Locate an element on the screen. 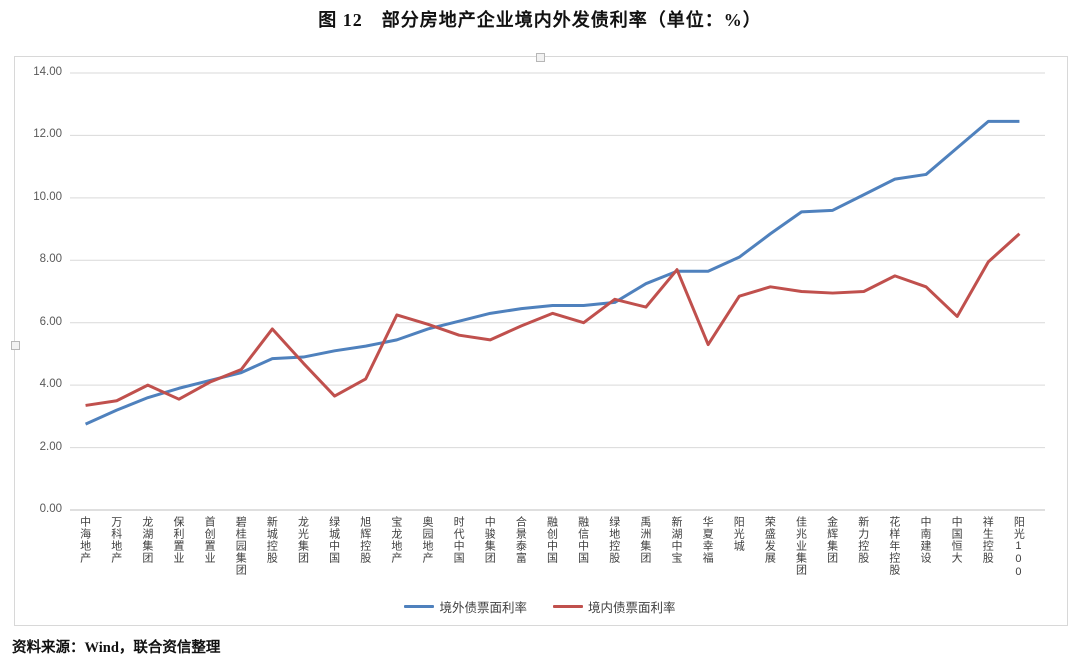 This screenshot has width=1080, height=665. y-axis-tick-label: 4.00 is located at coordinates (50, 384).